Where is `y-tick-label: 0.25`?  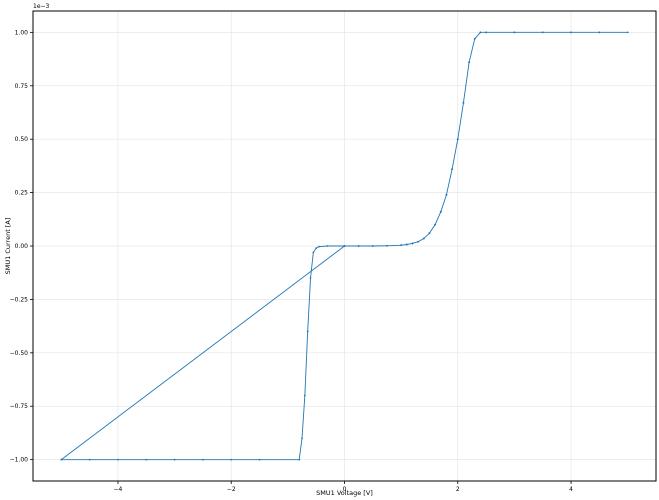 y-tick-label: 0.25 is located at coordinates (22, 193).